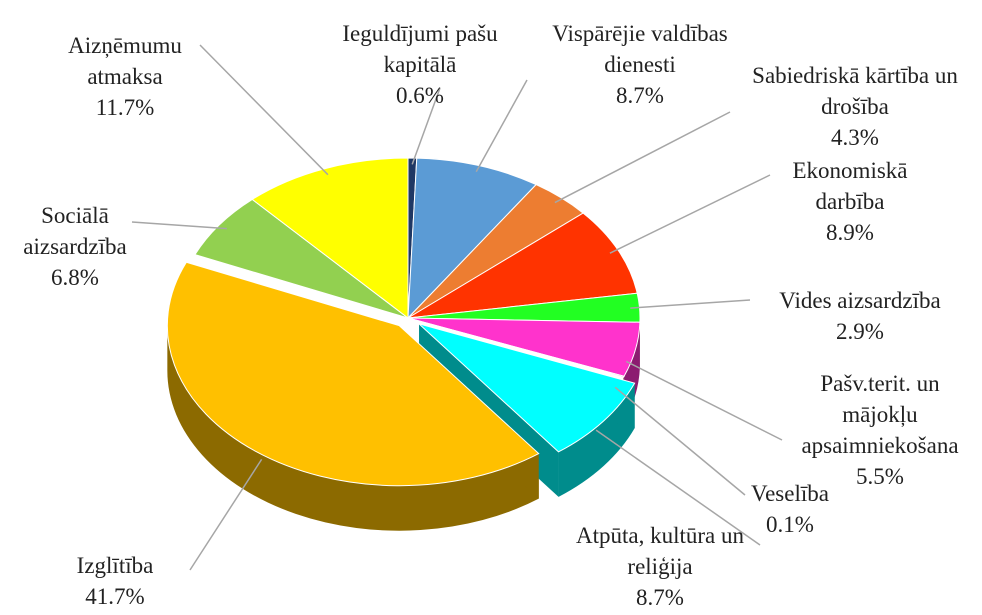 This screenshot has height=615, width=982. I want to click on data-label: Aizņēmumu atmaksa 11.7%, so click(125, 76).